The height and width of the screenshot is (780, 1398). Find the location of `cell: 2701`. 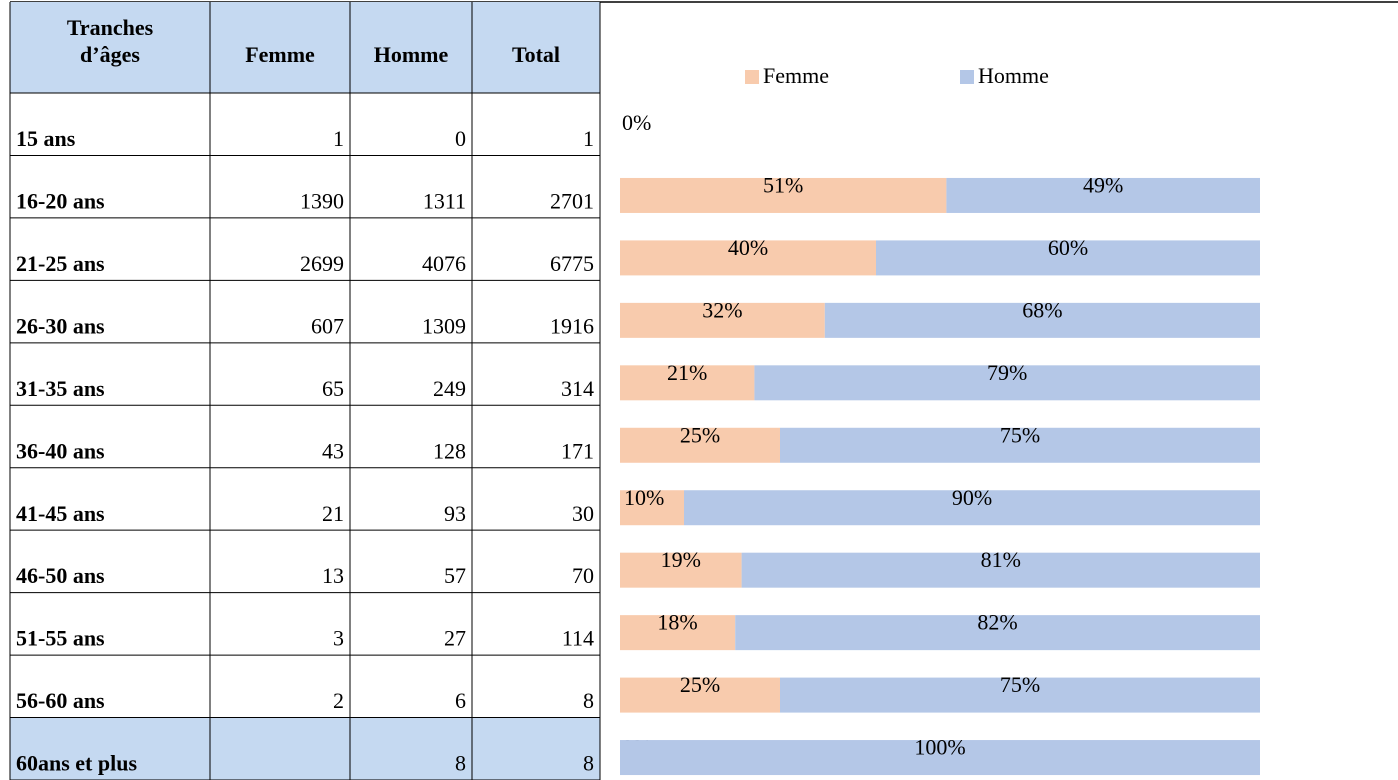

cell: 2701 is located at coordinates (572, 201).